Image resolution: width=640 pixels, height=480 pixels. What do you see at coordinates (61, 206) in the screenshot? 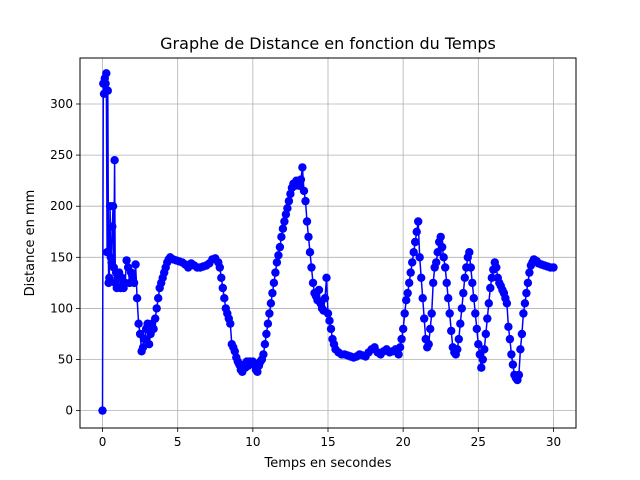
I see `y-tick-label: 200` at bounding box center [61, 206].